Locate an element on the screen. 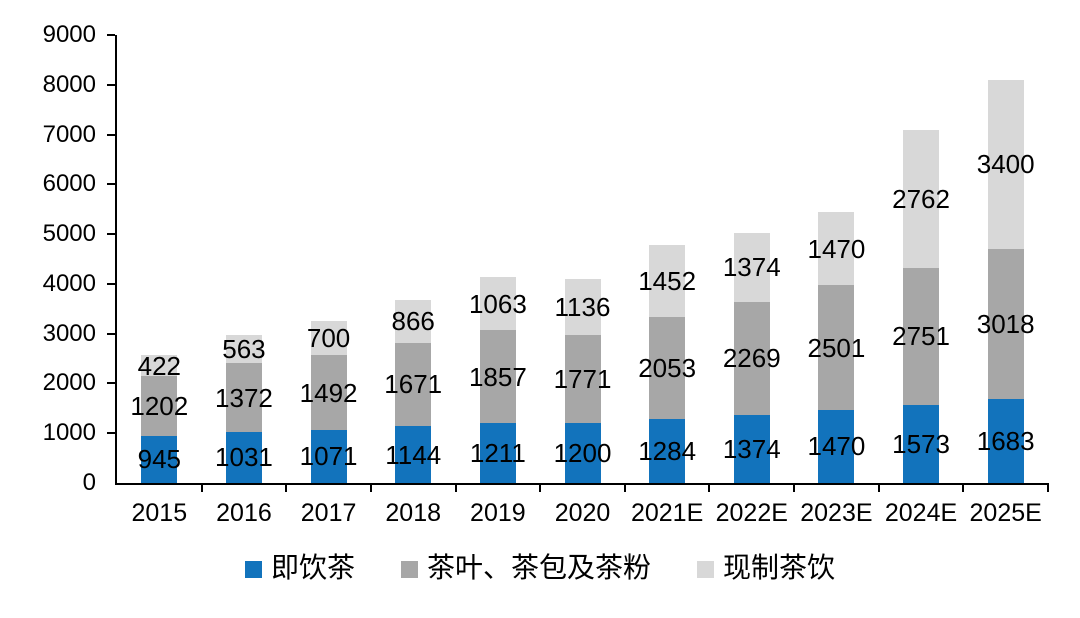  bar-value-label: 1031 is located at coordinates (244, 457).